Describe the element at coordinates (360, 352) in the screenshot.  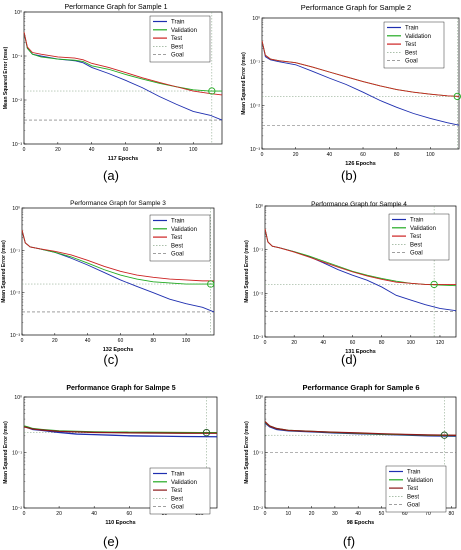
I see `x-axis-label: 131 Epochs` at that location.